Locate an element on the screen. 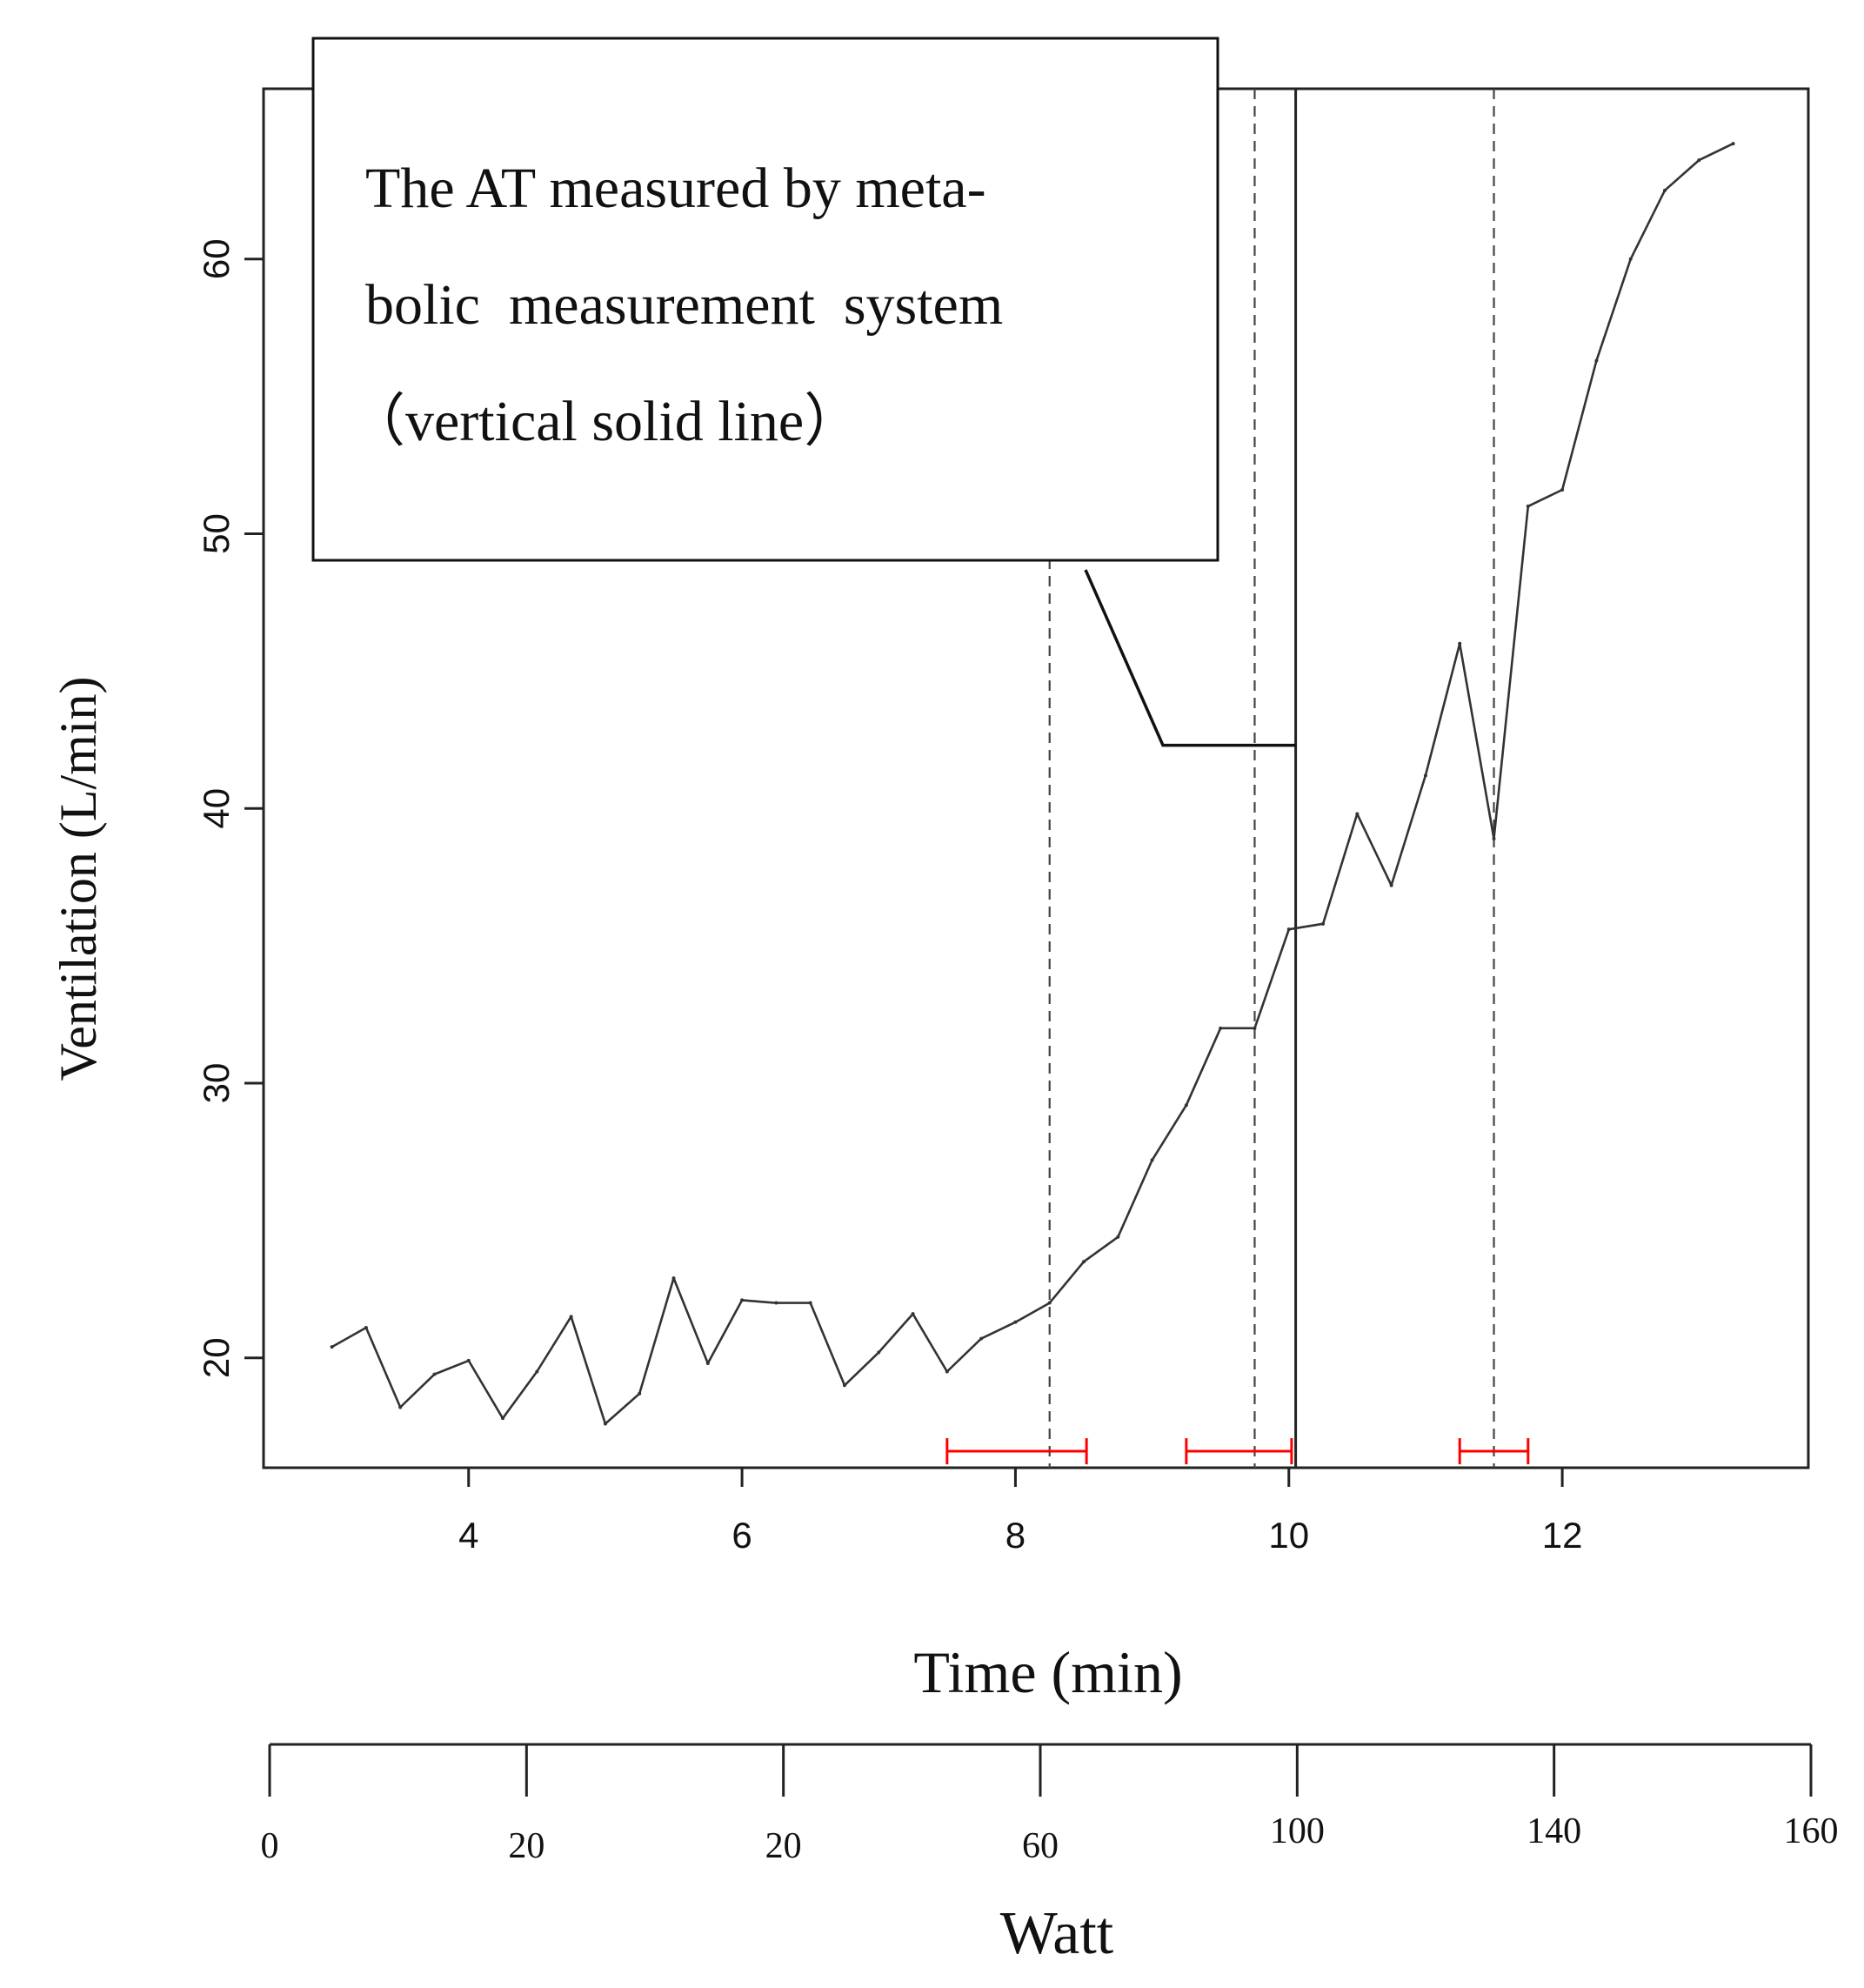 This screenshot has height=1988, width=1864. y-tick-label: 20 is located at coordinates (216, 1357).